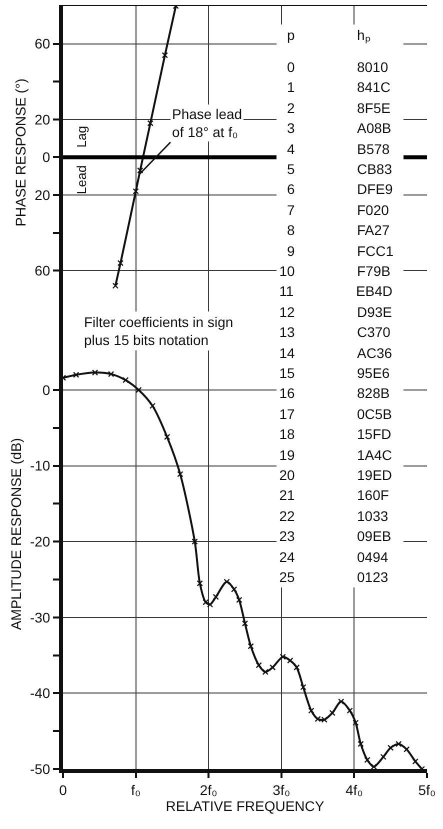  What do you see at coordinates (135, 790) in the screenshot?
I see `x-tick-label: f₀` at bounding box center [135, 790].